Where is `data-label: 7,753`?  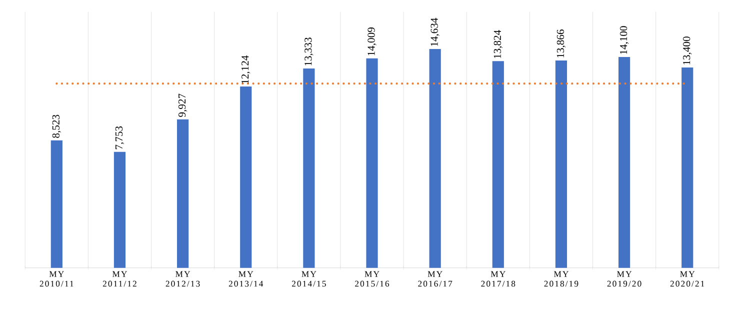
data-label: 7,753 is located at coordinates (119, 137).